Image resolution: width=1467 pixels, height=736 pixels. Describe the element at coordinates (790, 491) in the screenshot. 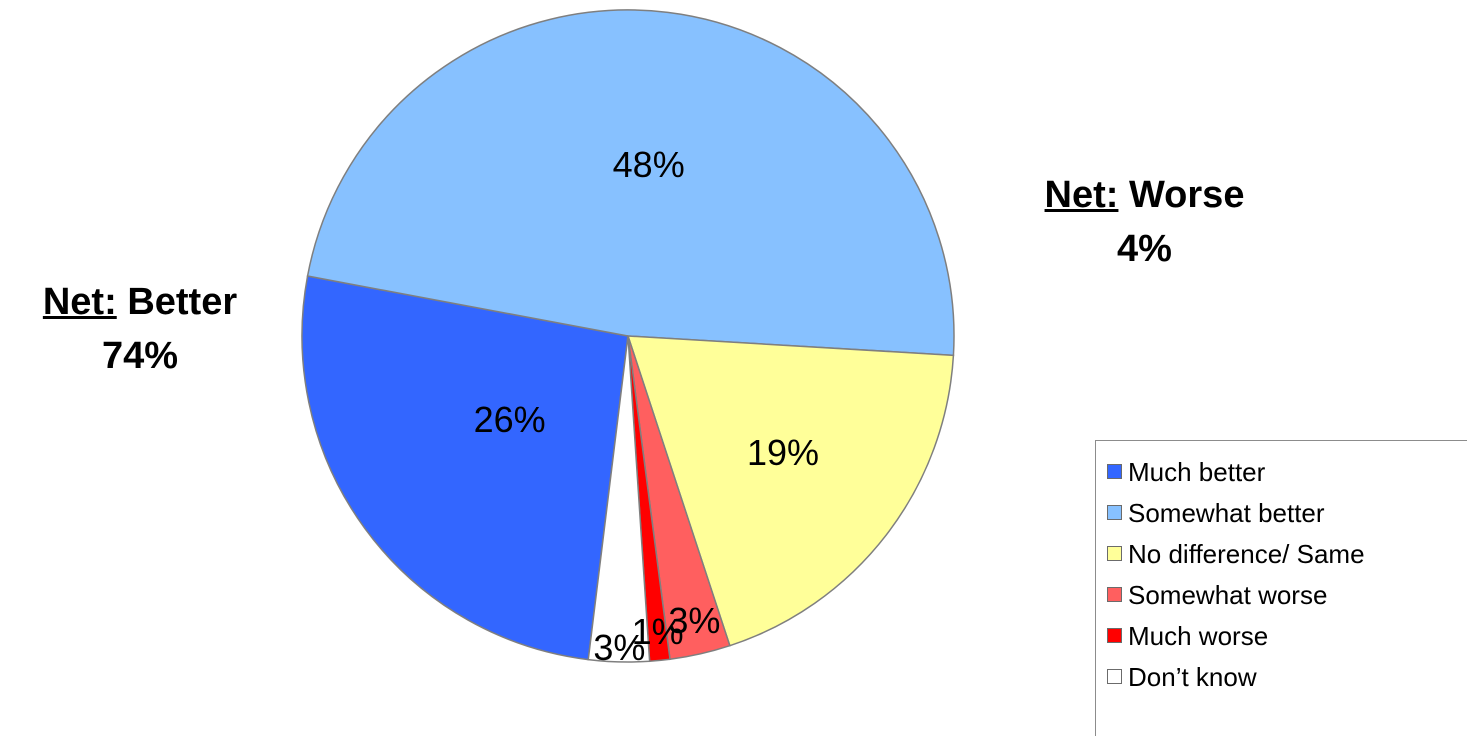

I see `slice-no-difference-same` at that location.